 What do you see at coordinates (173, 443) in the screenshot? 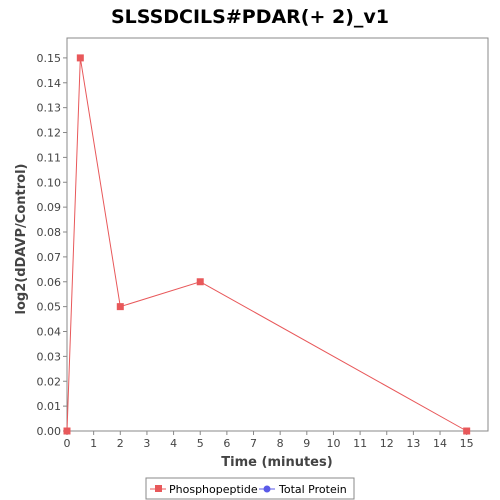
I see `x-tick-label: 4` at bounding box center [173, 443].